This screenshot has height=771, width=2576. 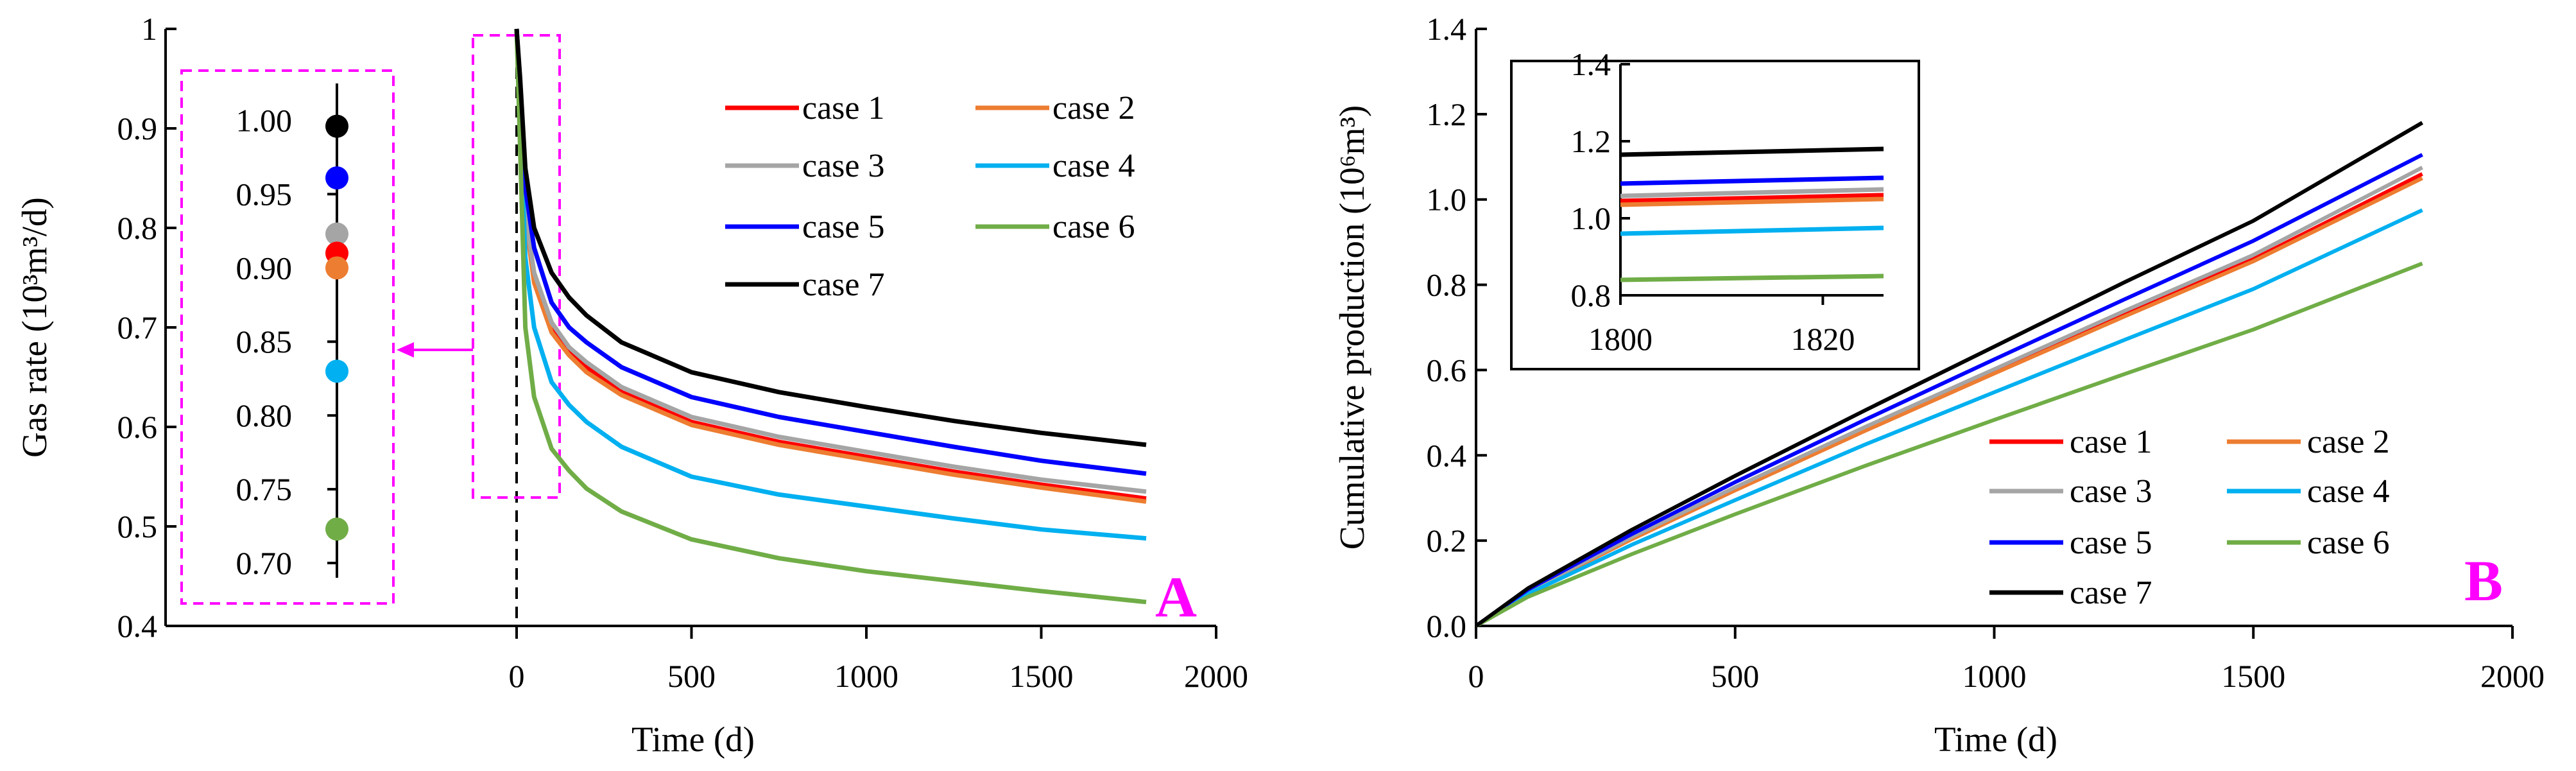 What do you see at coordinates (2483, 581) in the screenshot?
I see `panel-b-letter: B` at bounding box center [2483, 581].